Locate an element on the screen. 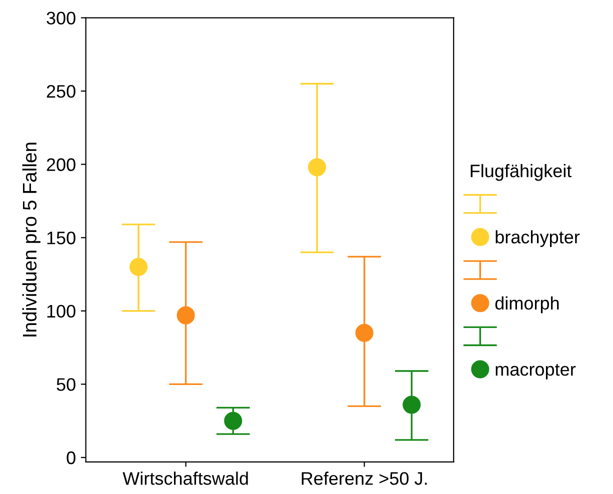  x-tick-label: Wirtschaftswald is located at coordinates (185, 478).